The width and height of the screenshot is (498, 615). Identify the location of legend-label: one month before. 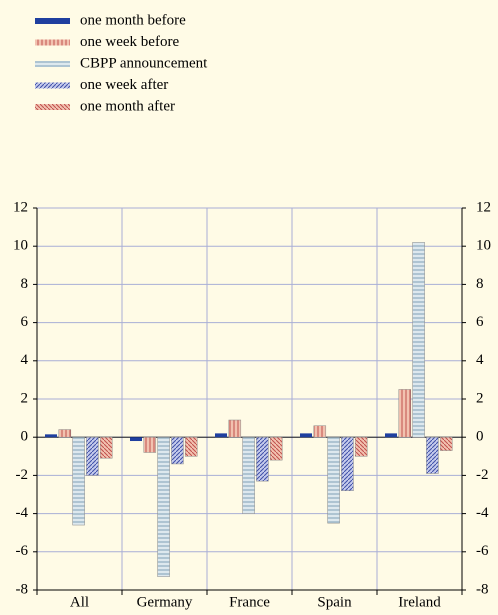
(133, 20).